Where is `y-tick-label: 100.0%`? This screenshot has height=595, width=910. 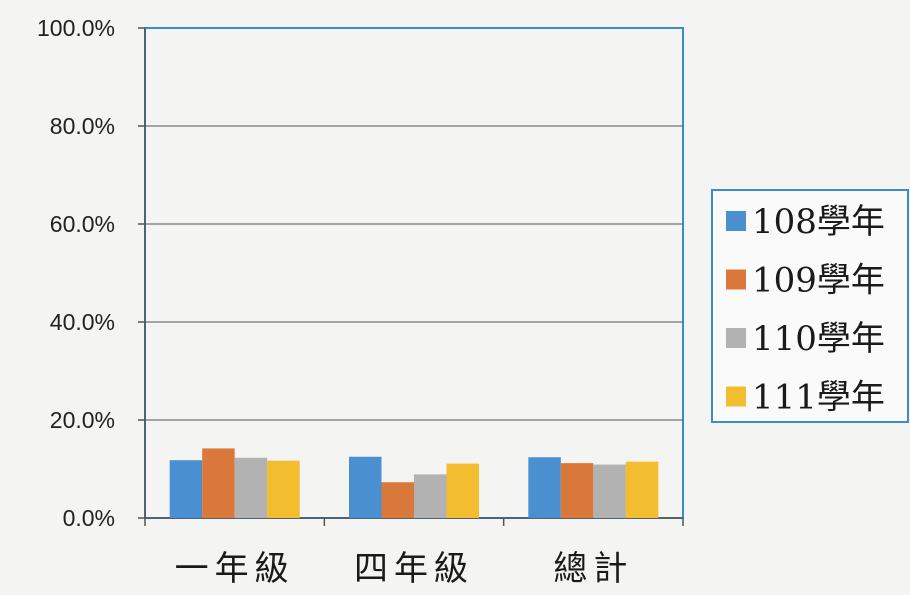
y-tick-label: 100.0% is located at coordinates (76, 28).